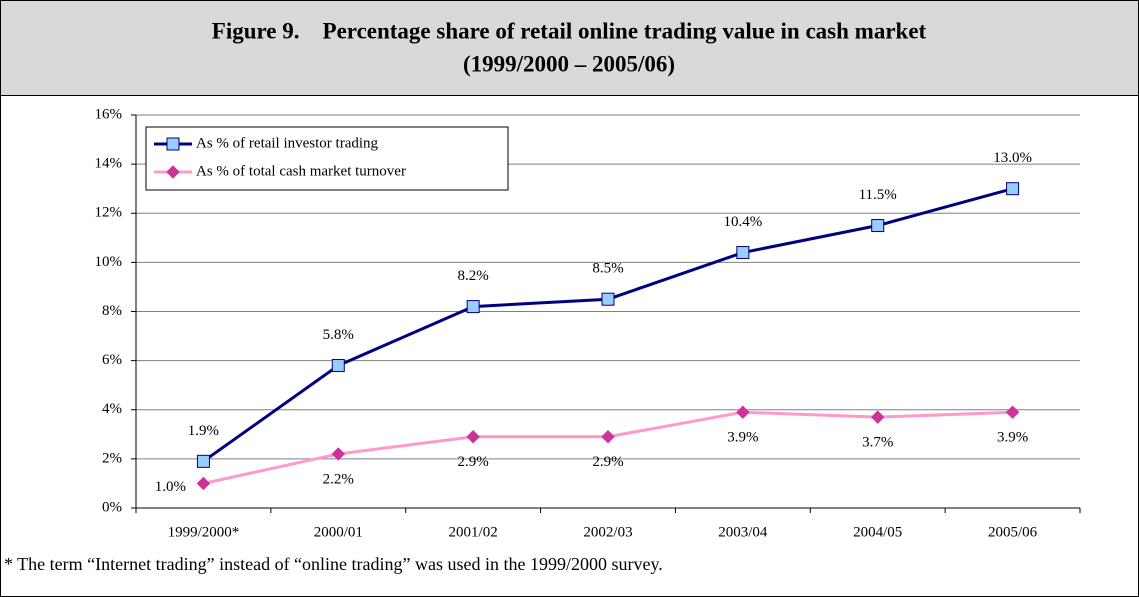 This screenshot has width=1139, height=597. Describe the element at coordinates (742, 222) in the screenshot. I see `data-label: 10.4%` at that location.